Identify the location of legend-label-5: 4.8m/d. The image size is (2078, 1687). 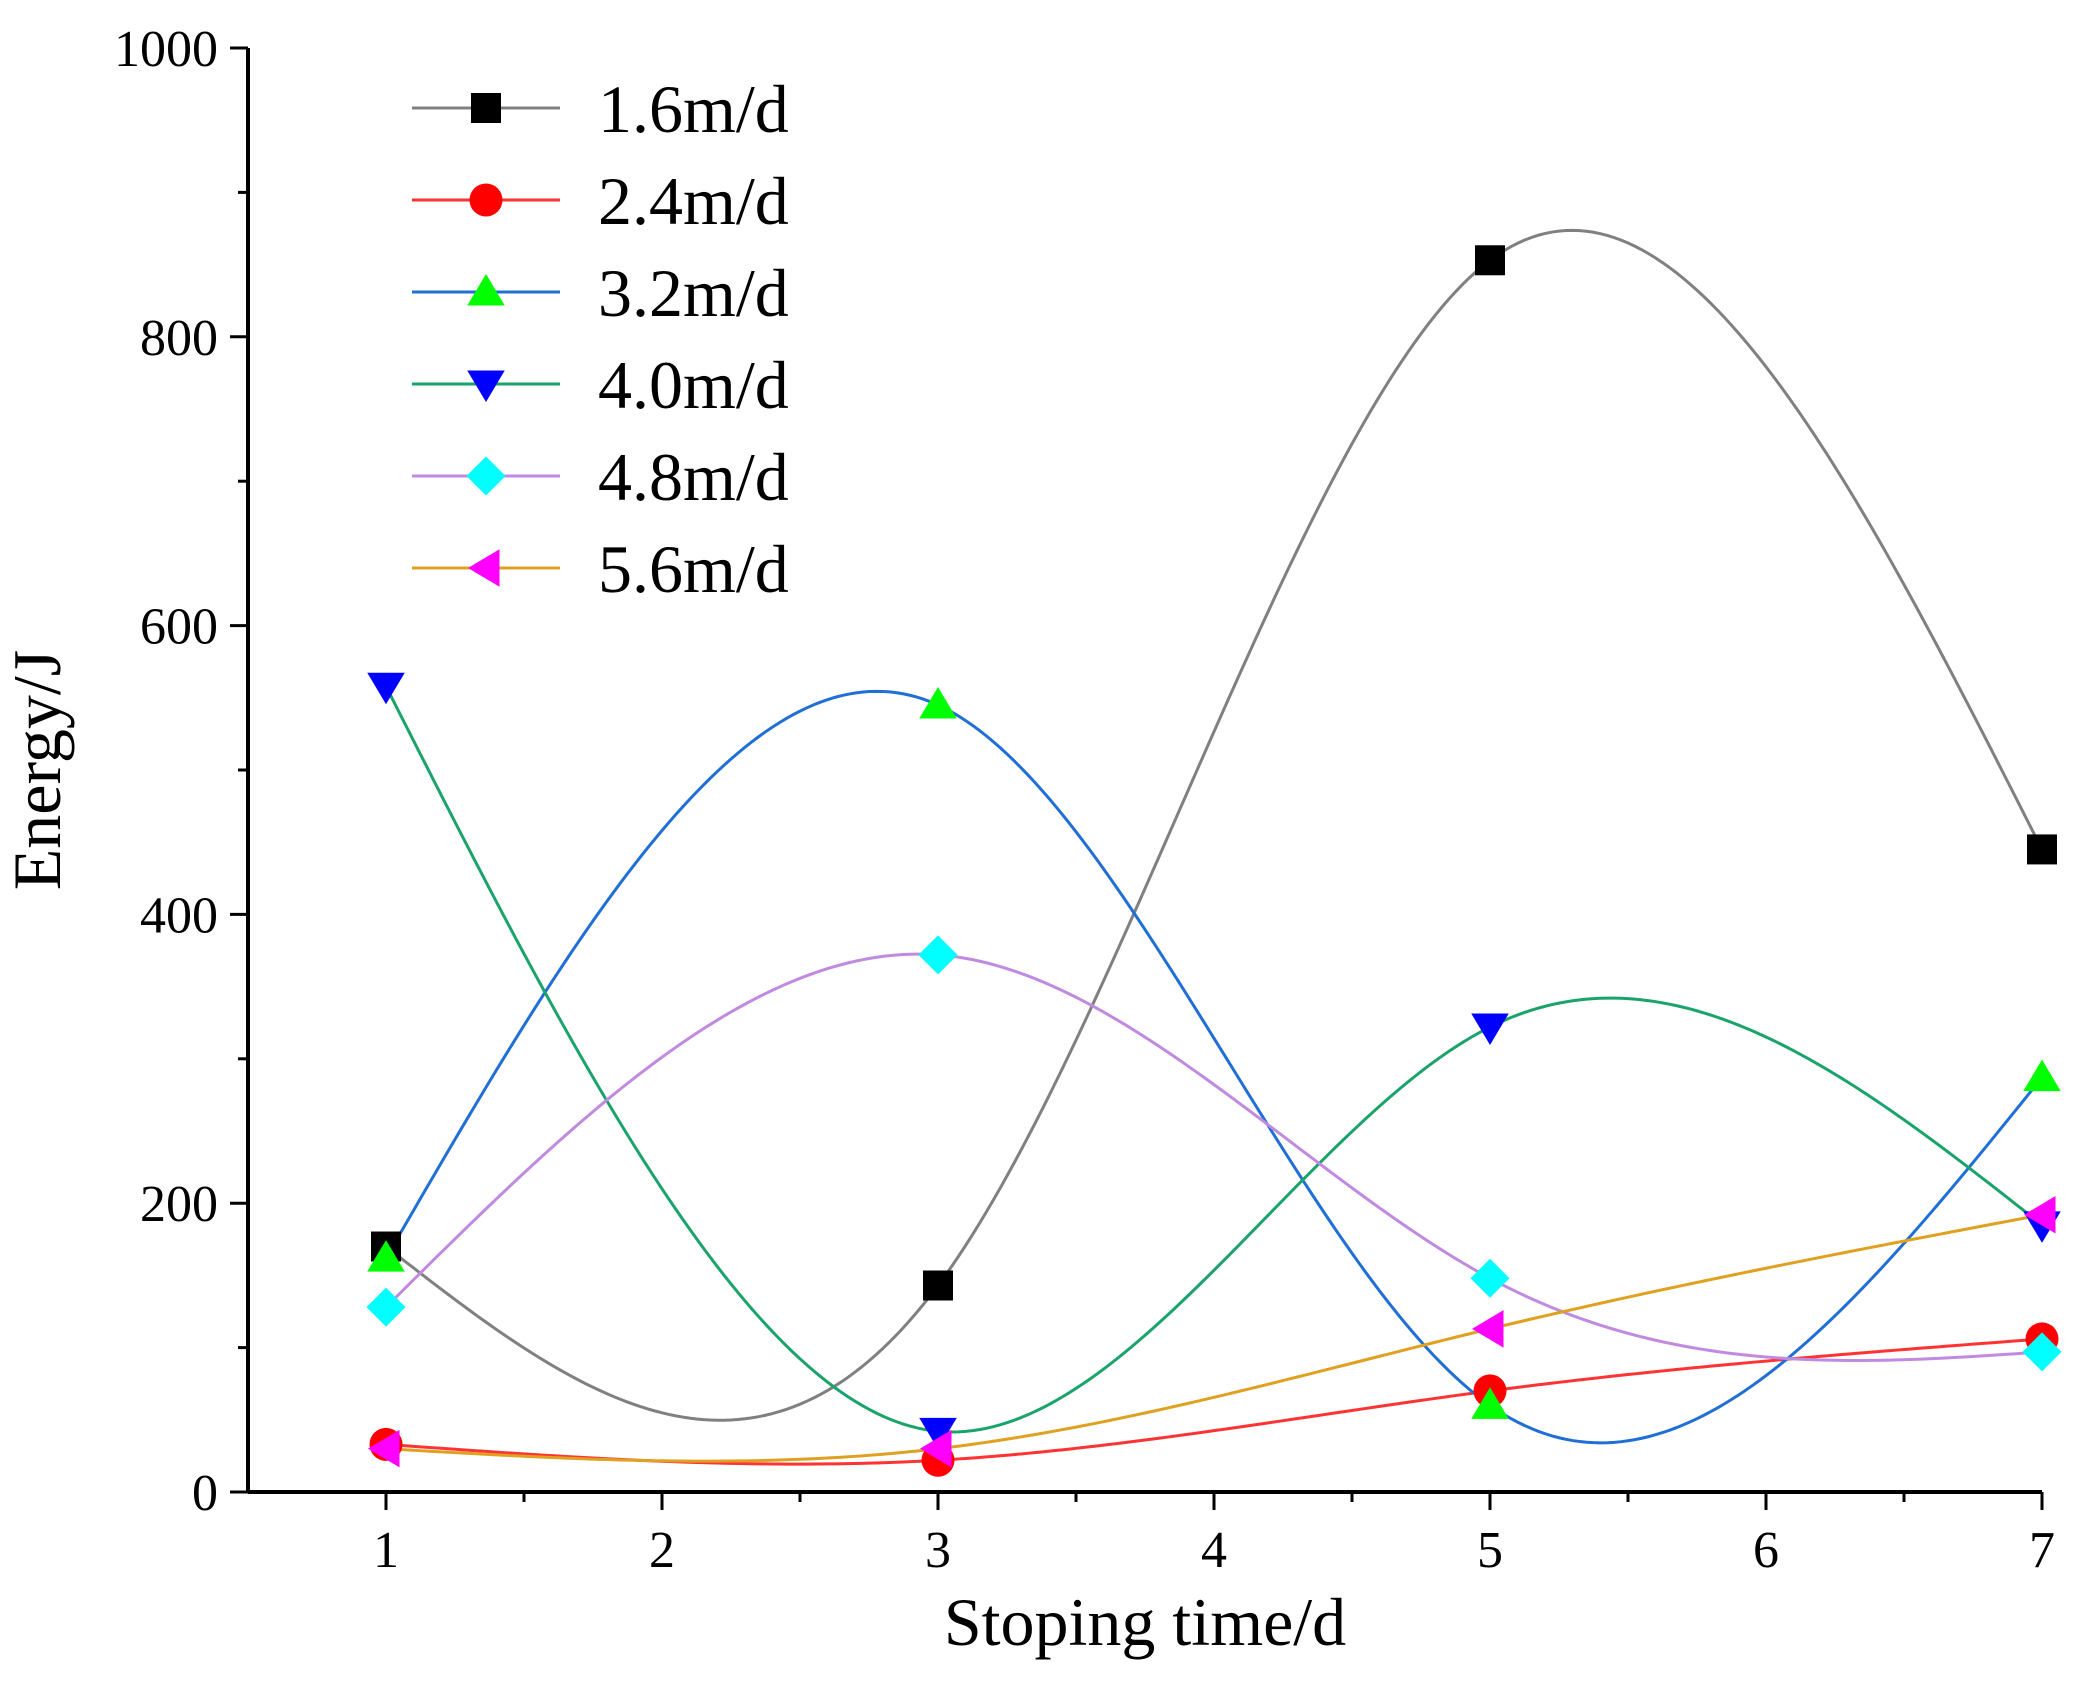
(693, 477).